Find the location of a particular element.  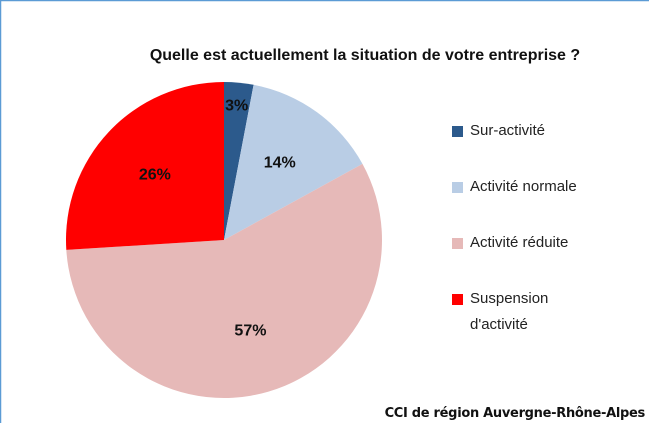

data-label: 14% is located at coordinates (280, 163).